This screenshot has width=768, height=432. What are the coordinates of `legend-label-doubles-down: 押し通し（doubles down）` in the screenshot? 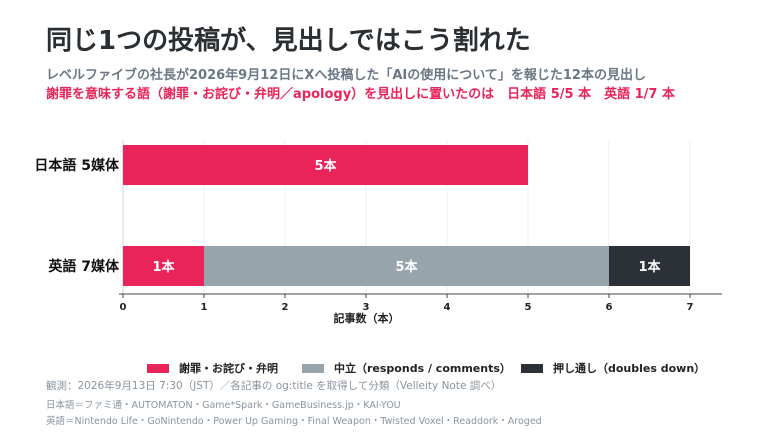 It's located at (629, 368).